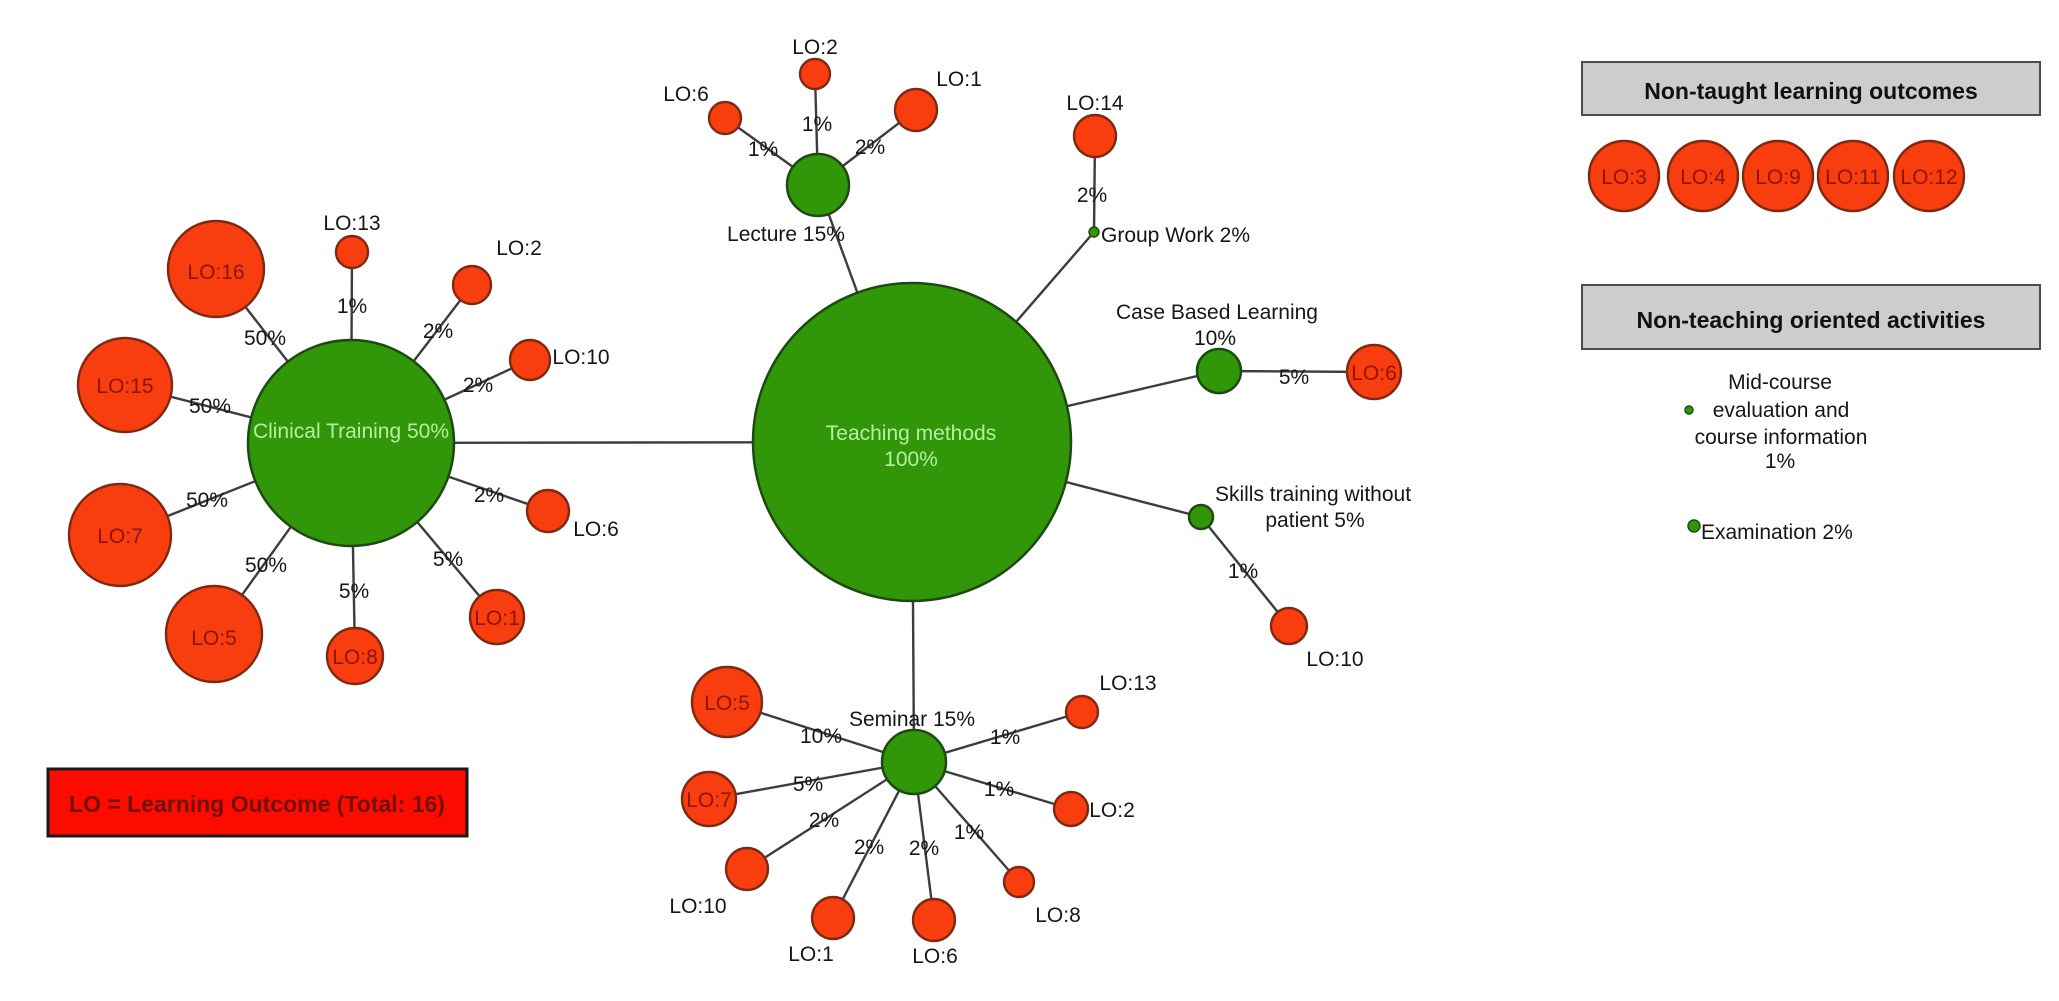 The image size is (2059, 1001). Describe the element at coordinates (1811, 320) in the screenshot. I see `svg-text:Non-teaching oriented activiti: Non-teaching oriented activities` at that location.